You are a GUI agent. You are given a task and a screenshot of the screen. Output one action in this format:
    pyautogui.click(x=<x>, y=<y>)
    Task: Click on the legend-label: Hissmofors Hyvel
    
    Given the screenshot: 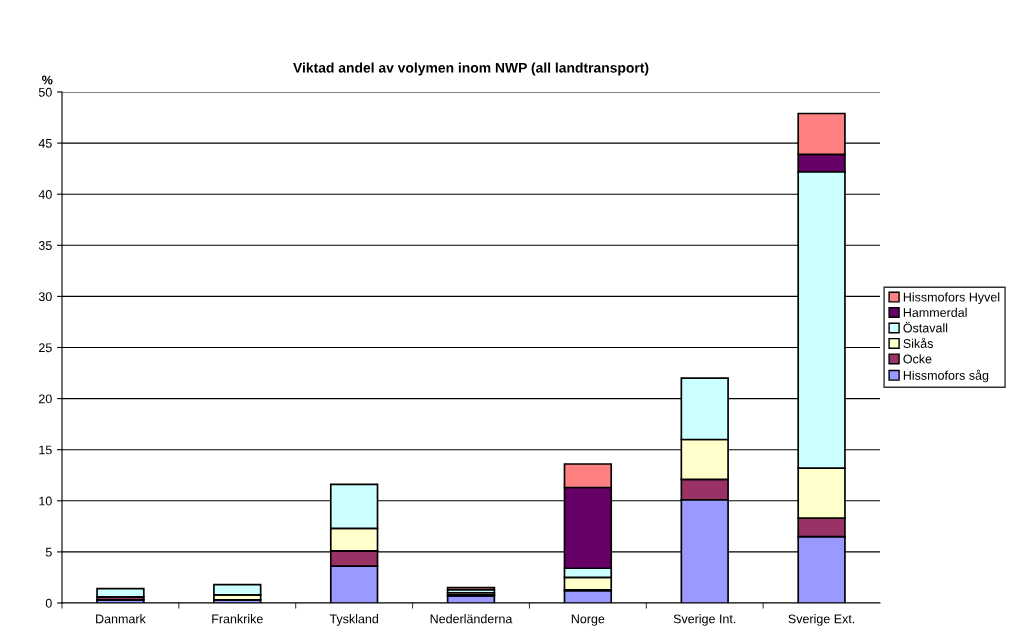 What is the action you would take?
    pyautogui.click(x=951, y=298)
    